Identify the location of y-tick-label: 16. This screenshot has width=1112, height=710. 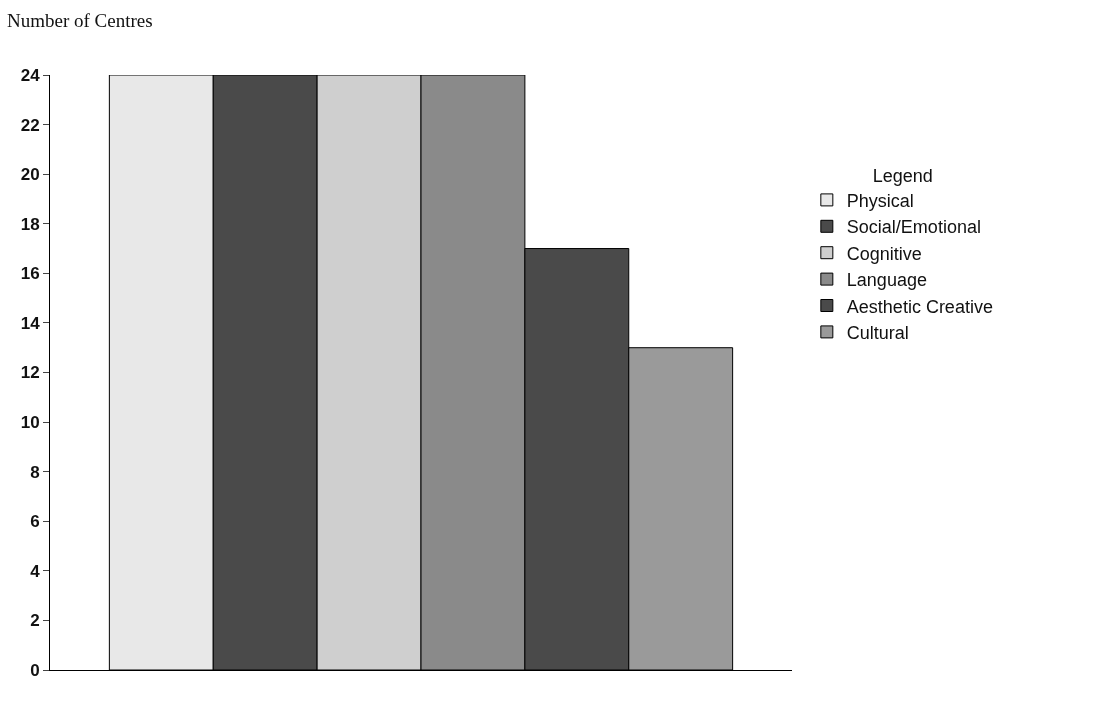
(30, 274).